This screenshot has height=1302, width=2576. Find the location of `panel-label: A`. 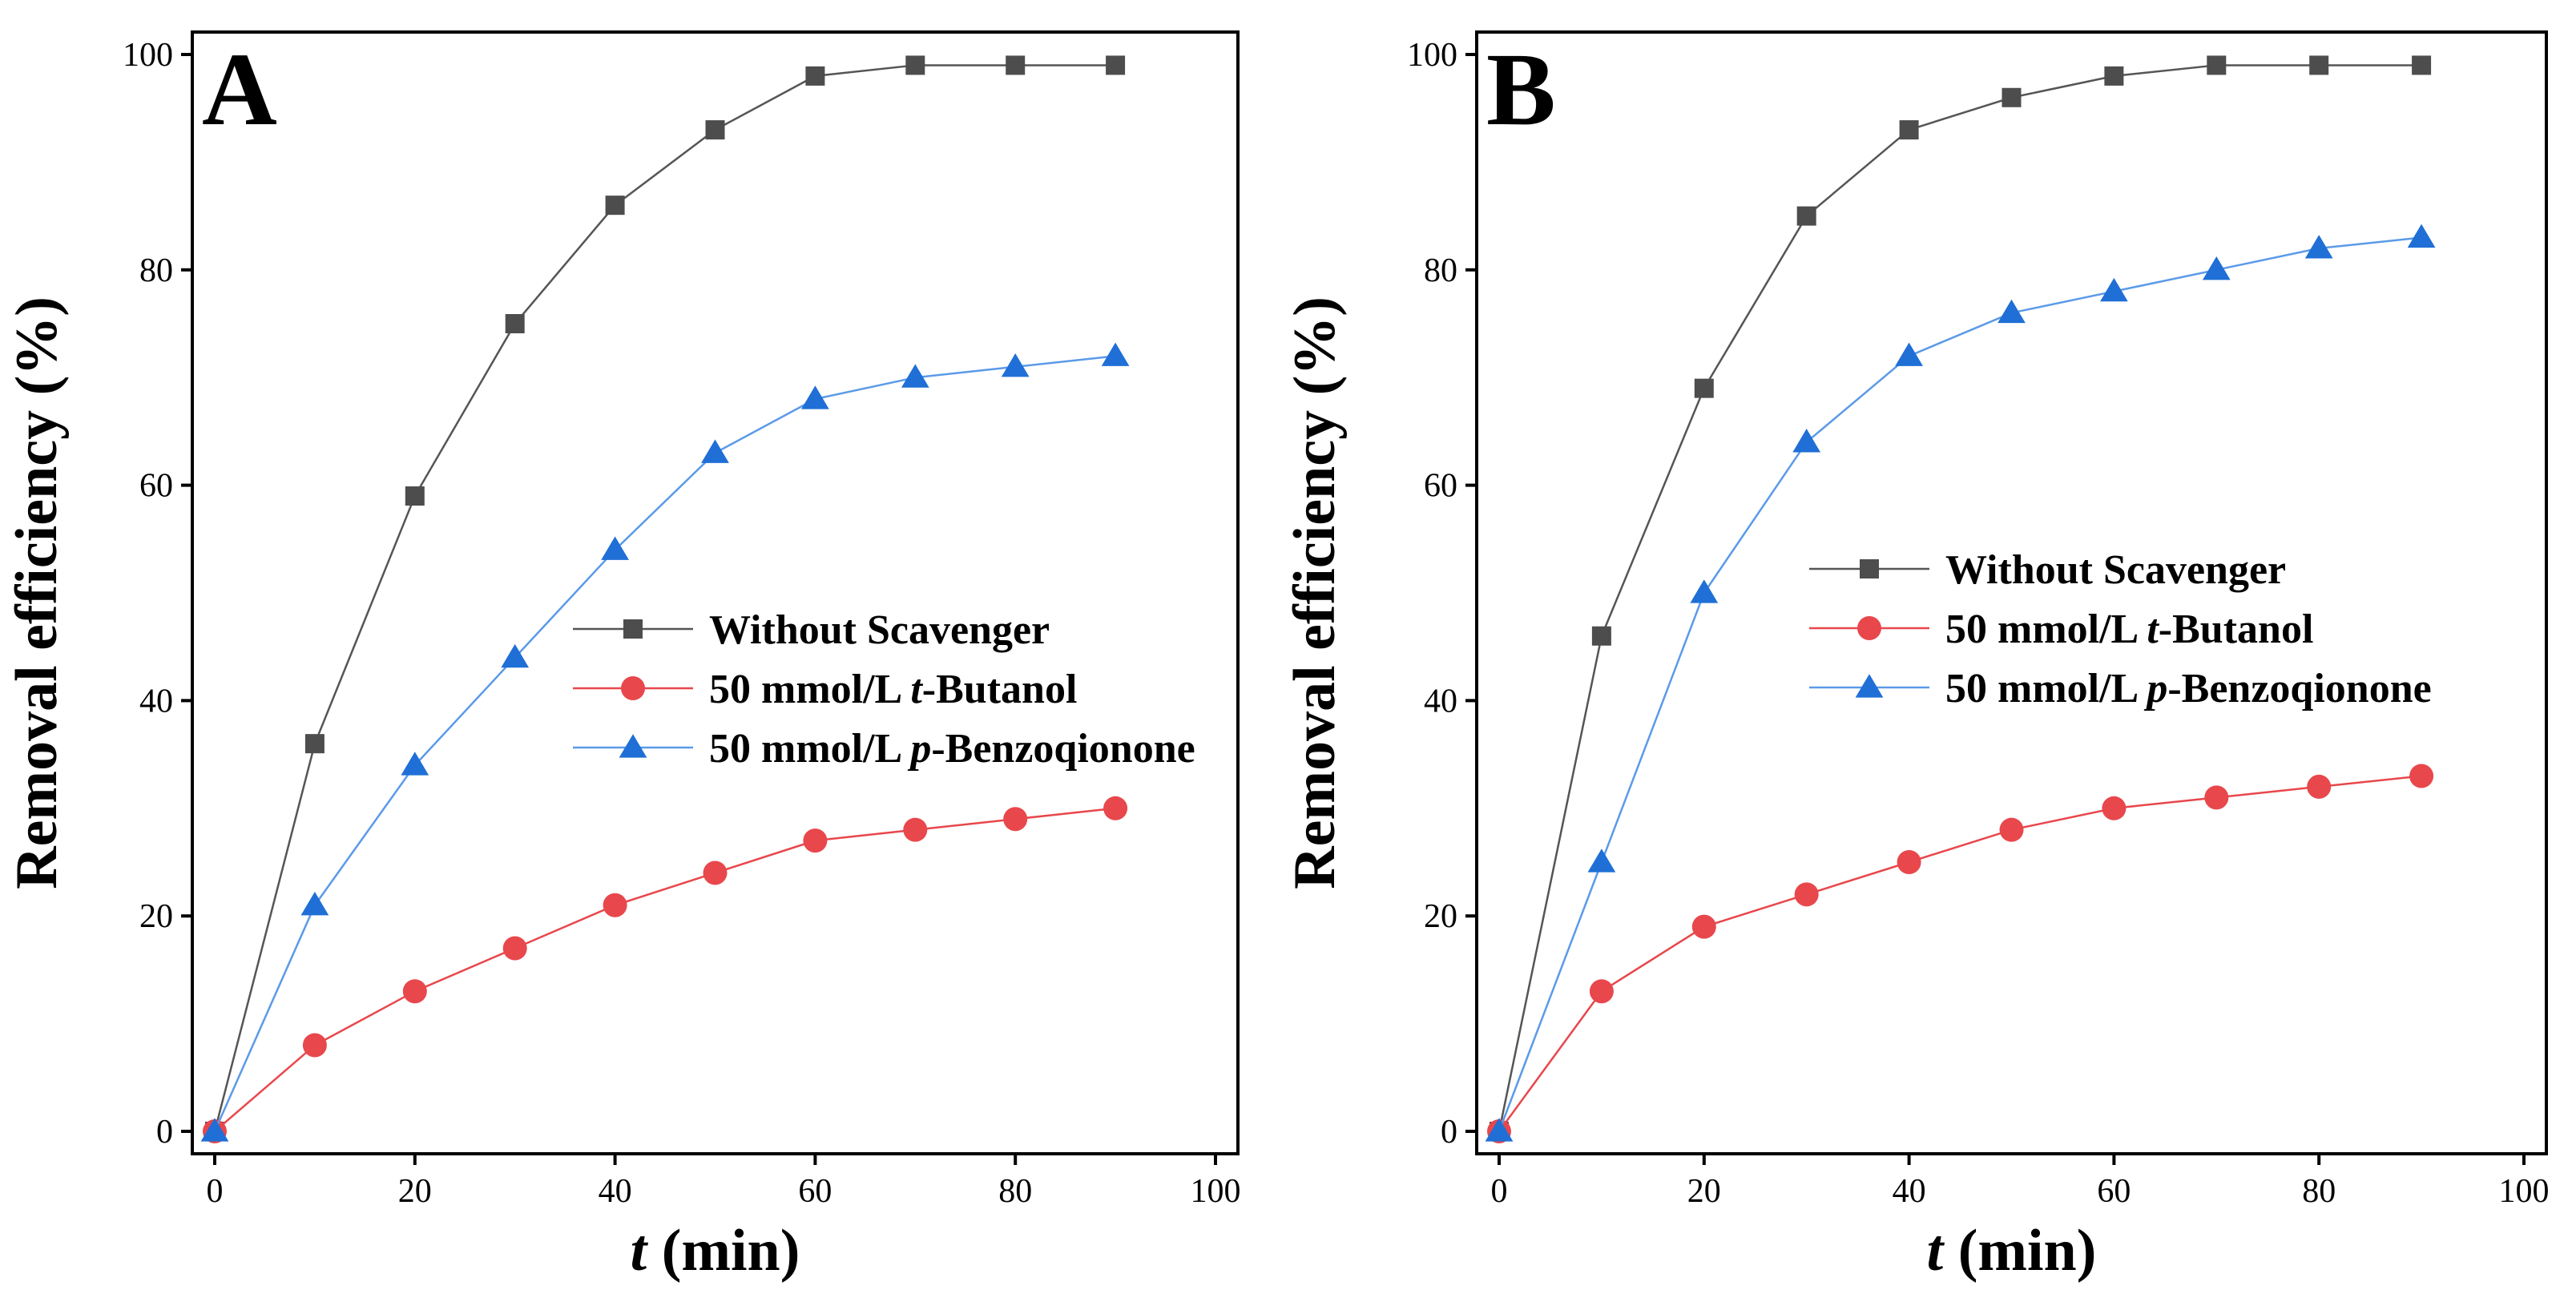

panel-label: A is located at coordinates (239, 89).